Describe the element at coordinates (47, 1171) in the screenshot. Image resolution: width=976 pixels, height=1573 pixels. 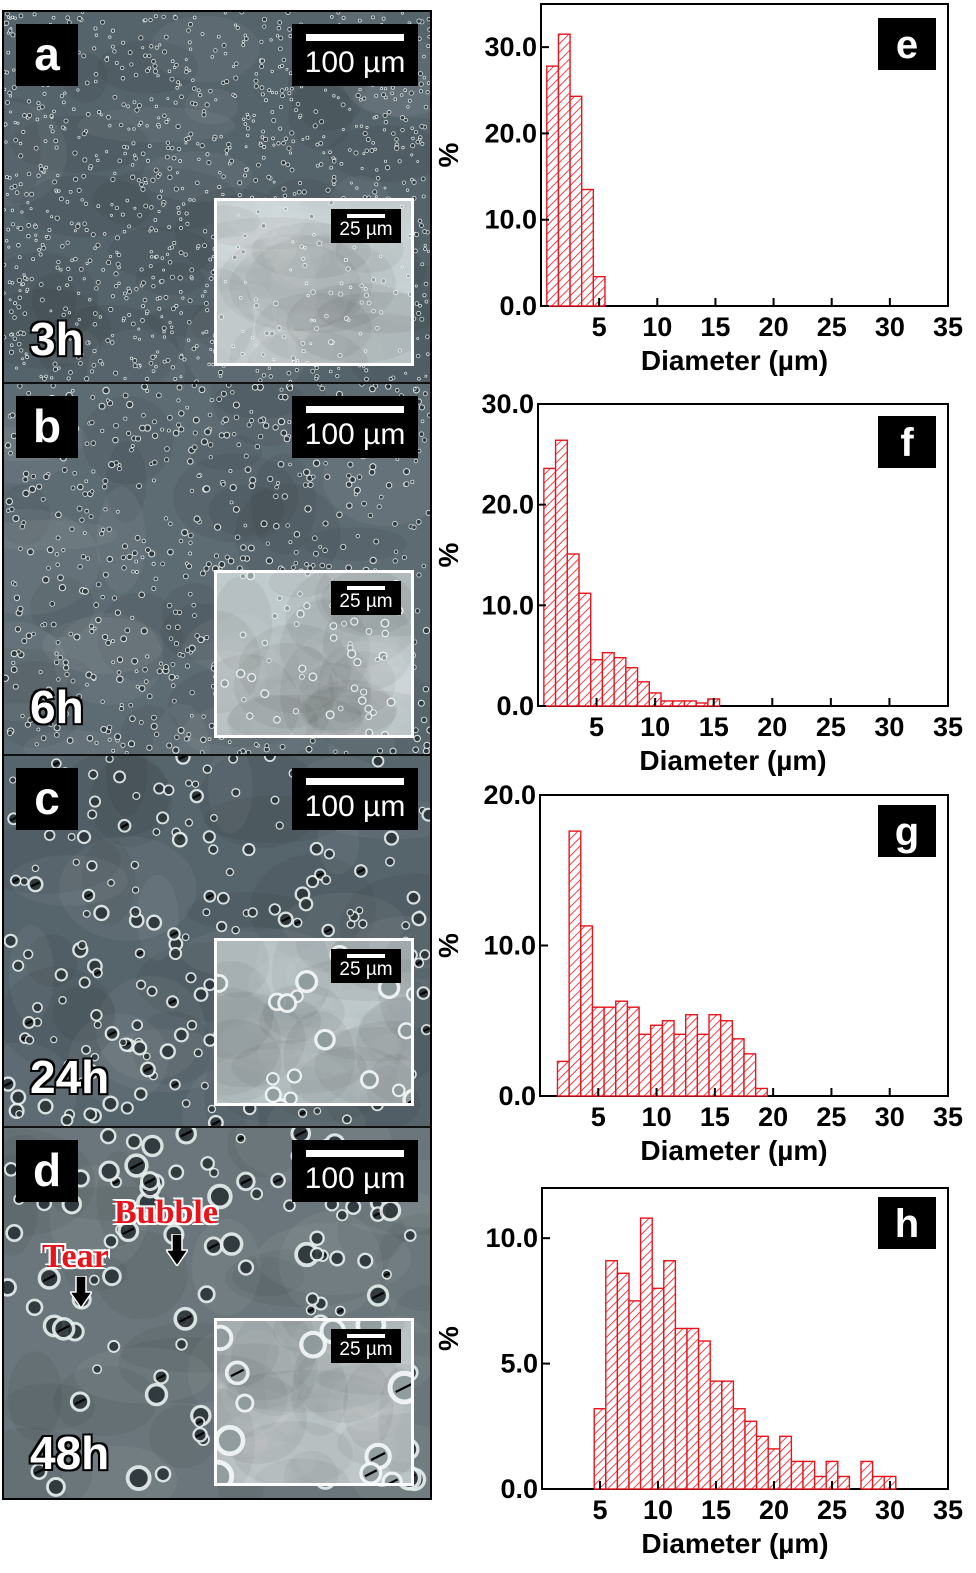
I see `panel-letter-d: d` at that location.